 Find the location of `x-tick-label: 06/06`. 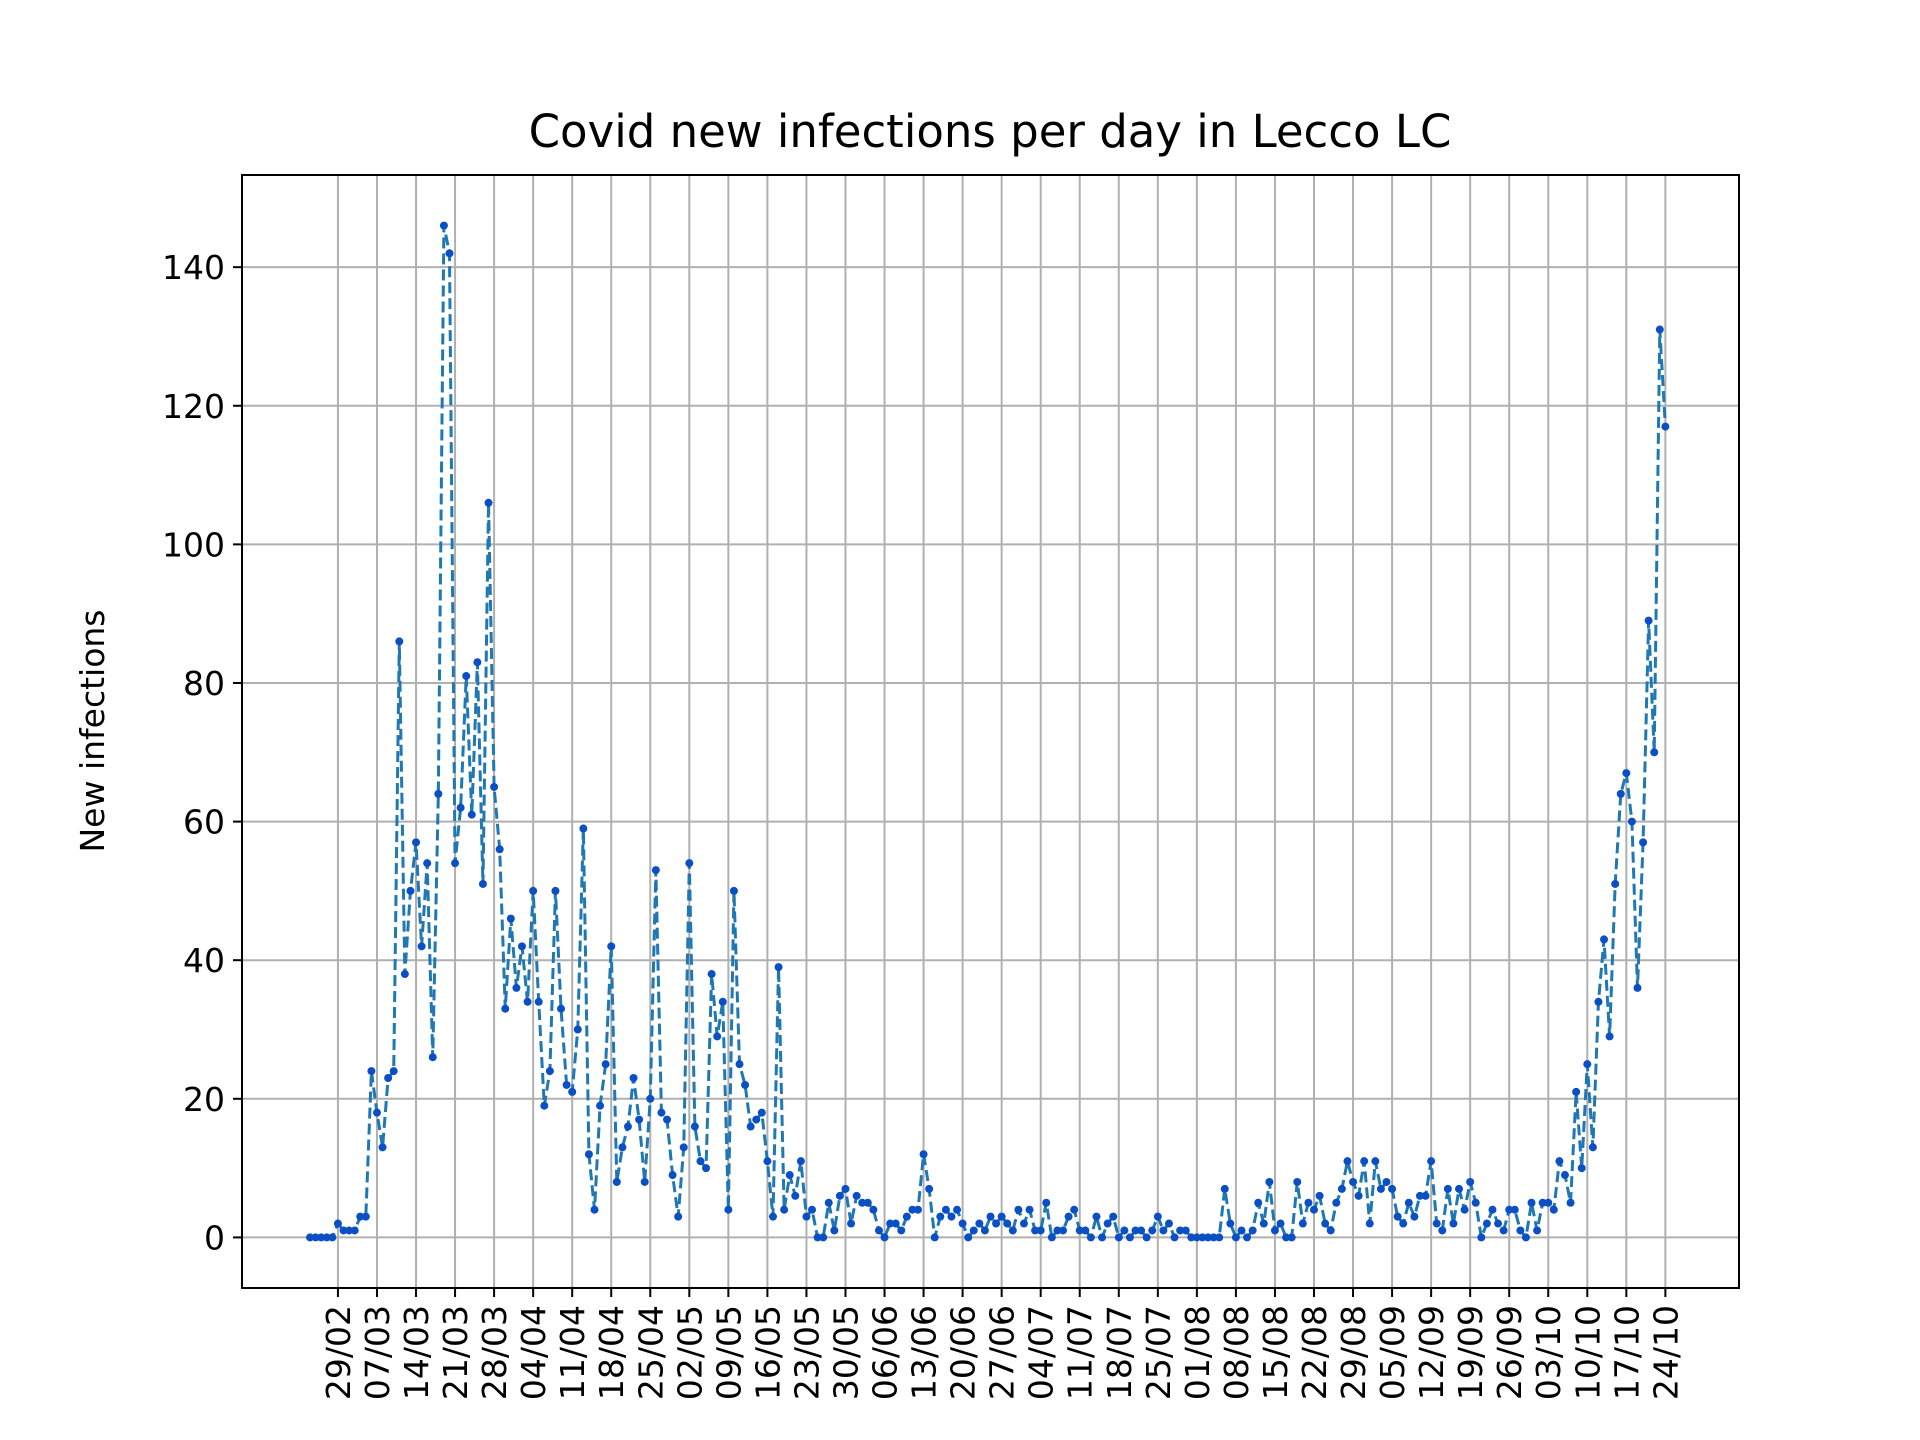

x-tick-label: 06/06 is located at coordinates (885, 1352).